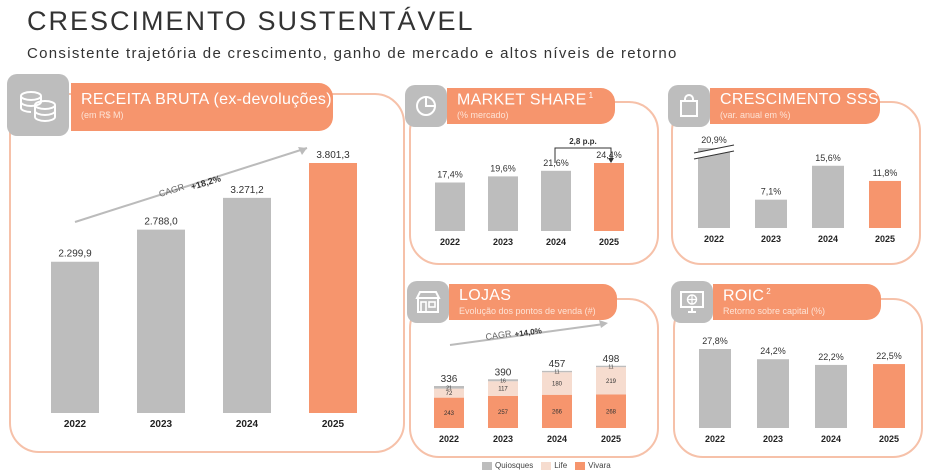  Describe the element at coordinates (773, 351) in the screenshot. I see `roic-data-label: 24,2%` at that location.